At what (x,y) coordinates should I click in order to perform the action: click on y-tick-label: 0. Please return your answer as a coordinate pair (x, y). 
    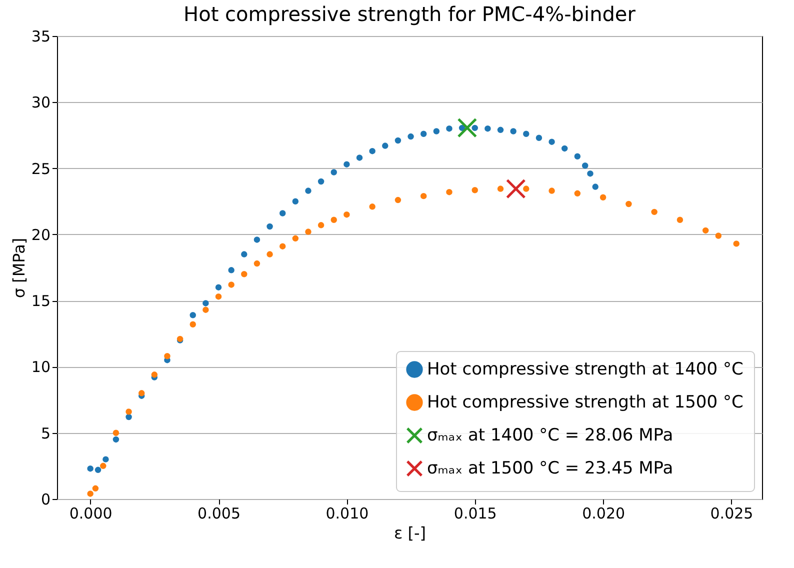
    Looking at the image, I should click on (45, 499).